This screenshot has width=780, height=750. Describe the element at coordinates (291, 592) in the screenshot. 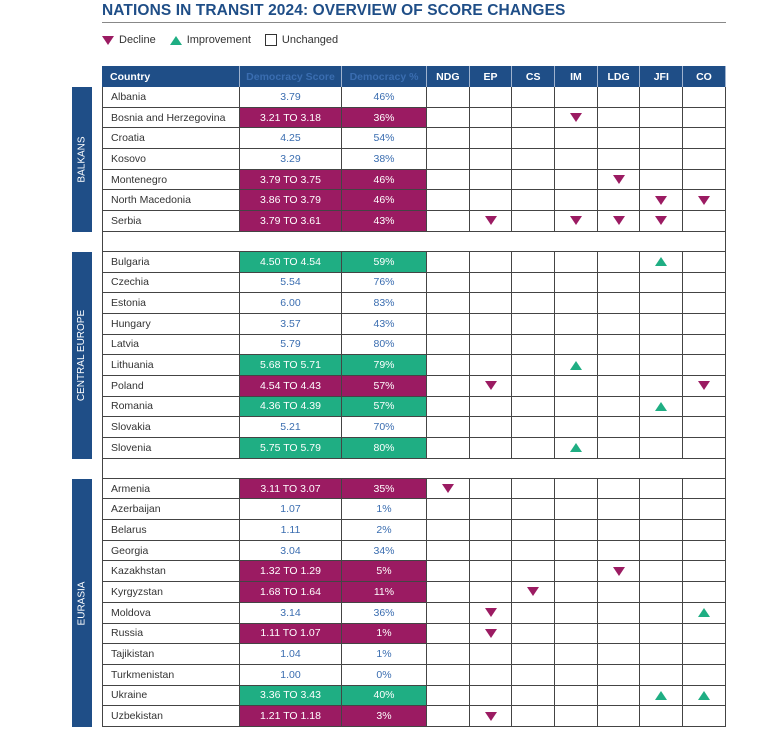

I see `democracy-score-cell: 1.68 TO 1.64` at that location.